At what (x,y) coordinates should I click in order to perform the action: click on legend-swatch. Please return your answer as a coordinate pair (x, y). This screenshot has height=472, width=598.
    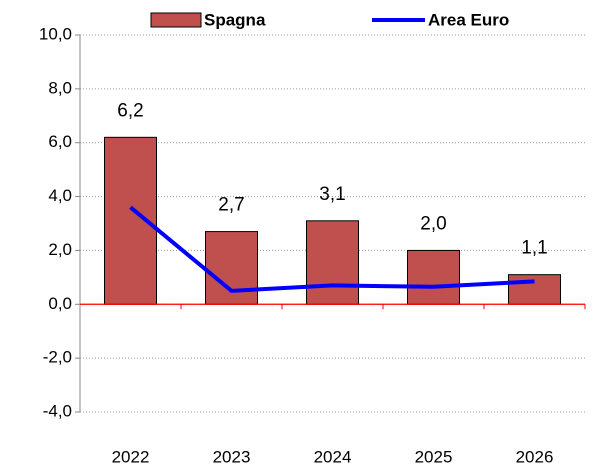
    Looking at the image, I should click on (176, 20).